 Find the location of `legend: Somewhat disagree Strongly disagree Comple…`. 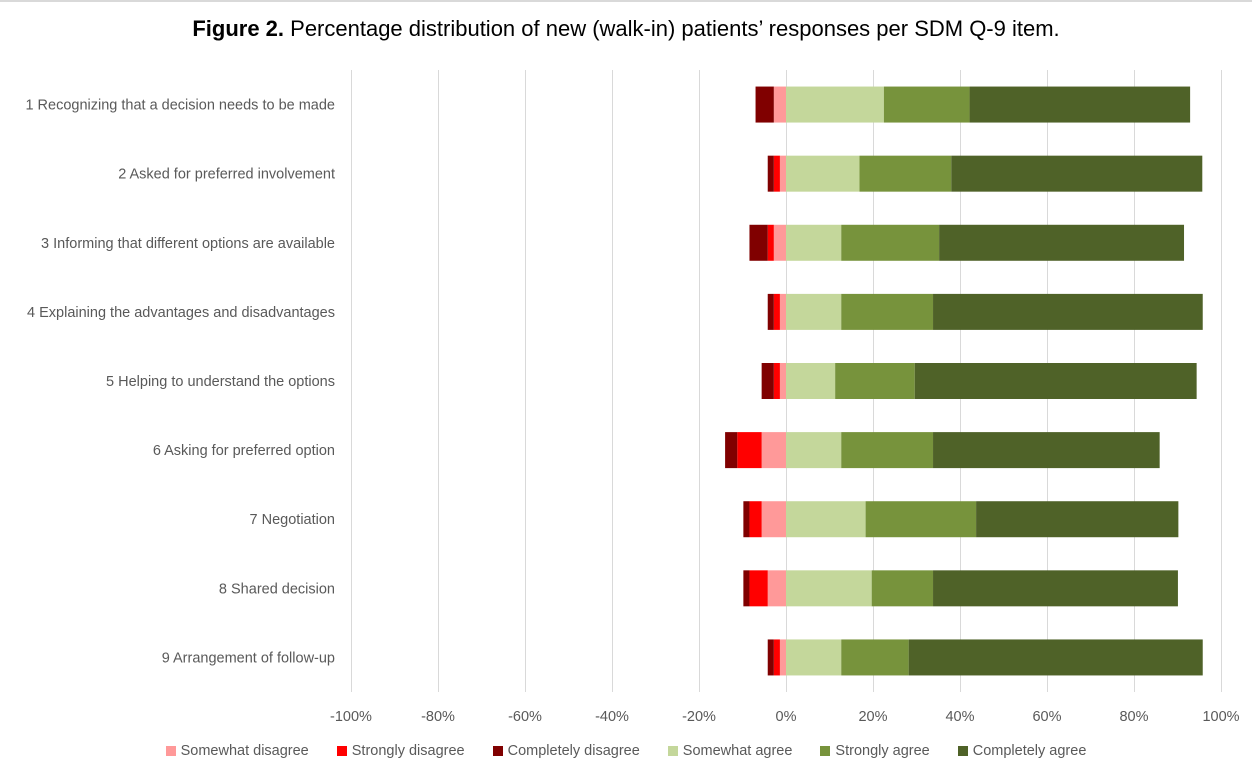

legend: Somewhat disagree Strongly disagree Comple… is located at coordinates (626, 751).